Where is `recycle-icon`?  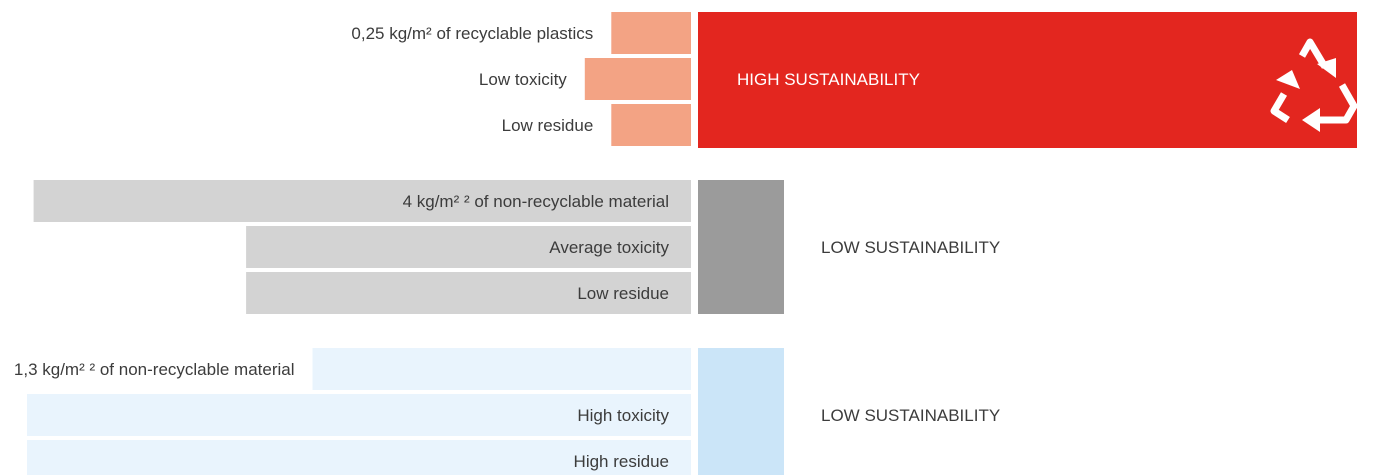 recycle-icon is located at coordinates (1314, 85).